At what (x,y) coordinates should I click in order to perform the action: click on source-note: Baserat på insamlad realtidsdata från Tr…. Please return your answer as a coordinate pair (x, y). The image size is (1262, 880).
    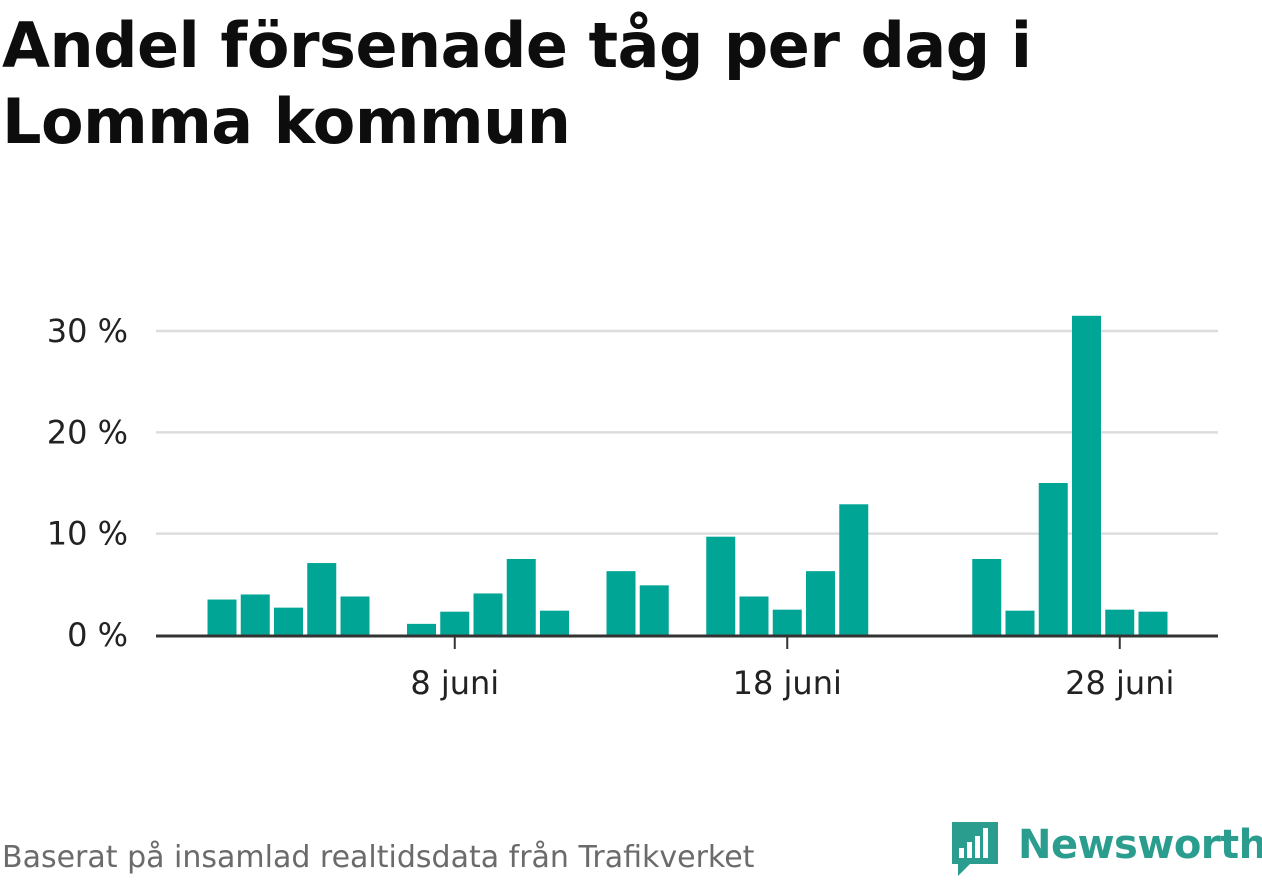
    Looking at the image, I should click on (378, 857).